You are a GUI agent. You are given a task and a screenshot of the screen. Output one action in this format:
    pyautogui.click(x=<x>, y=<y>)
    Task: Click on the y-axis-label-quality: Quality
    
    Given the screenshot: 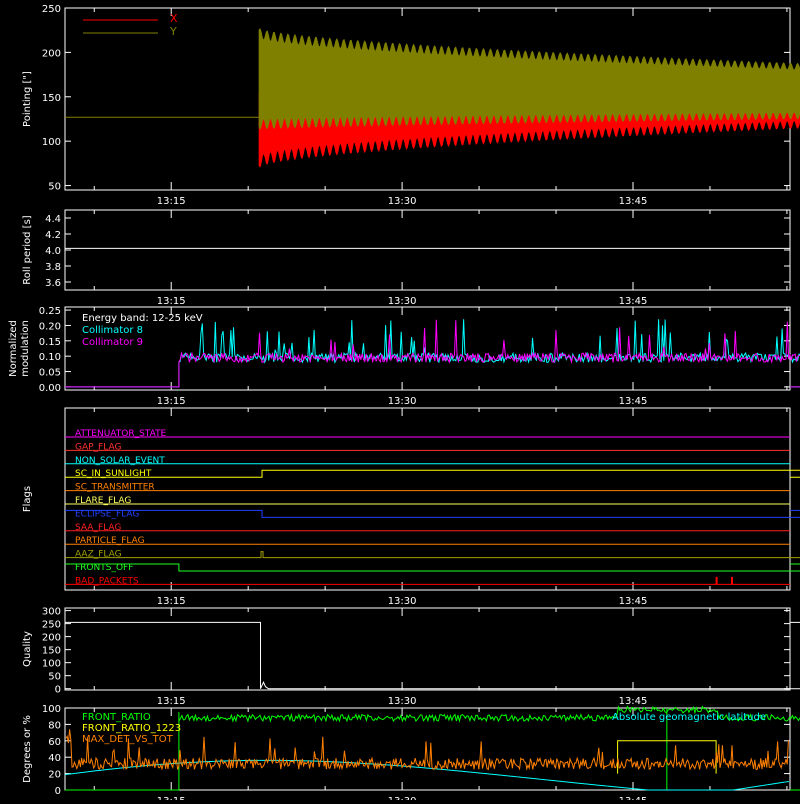 What is the action you would take?
    pyautogui.click(x=27, y=649)
    